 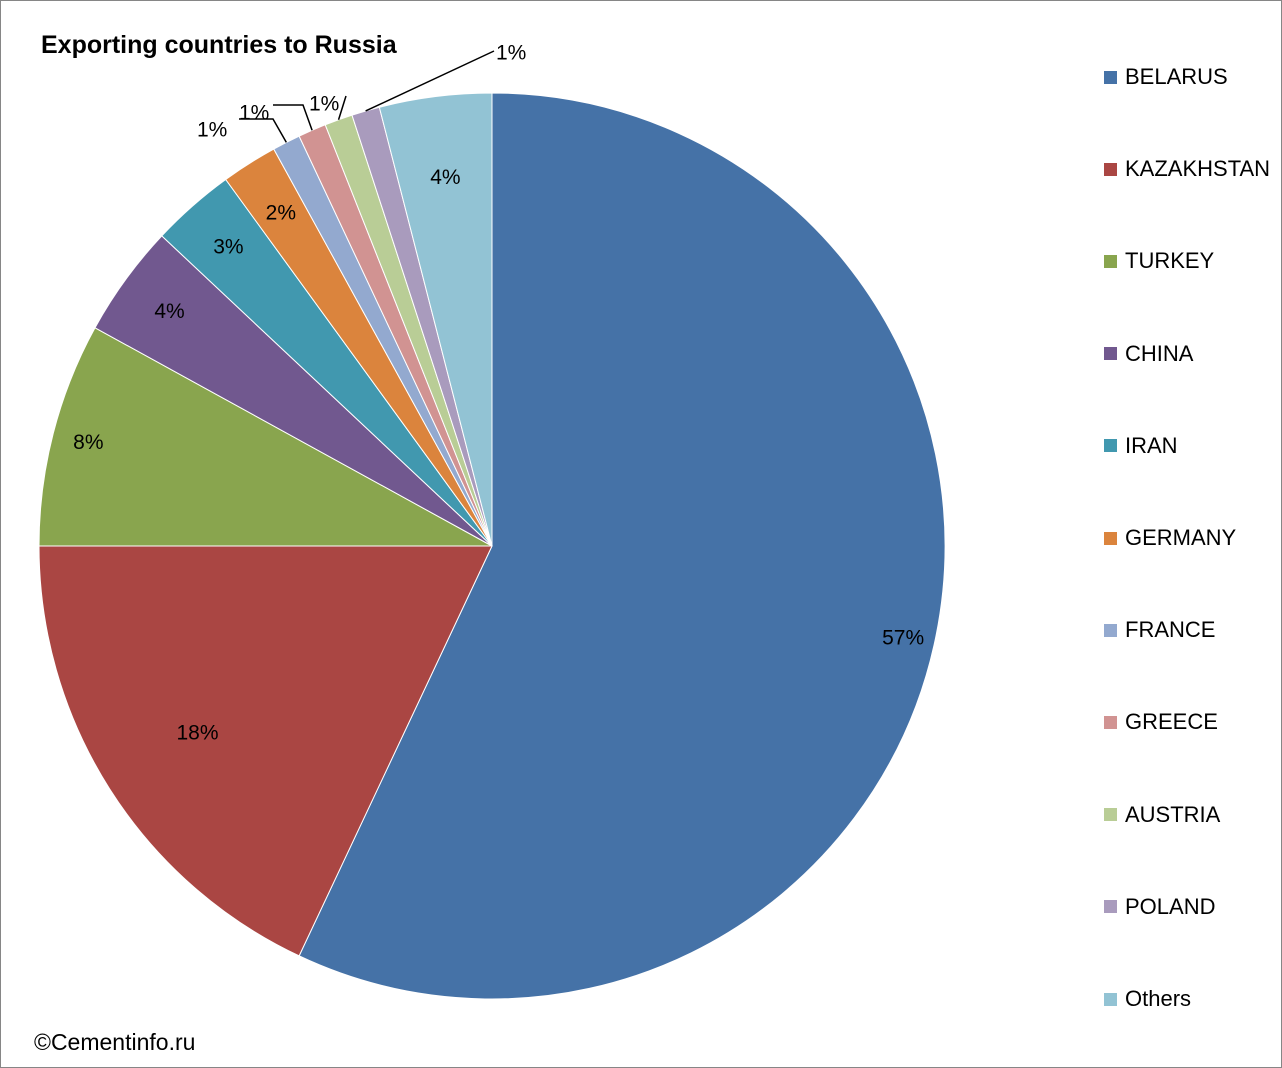 What do you see at coordinates (342, 108) in the screenshot?
I see `leader-line-austria` at bounding box center [342, 108].